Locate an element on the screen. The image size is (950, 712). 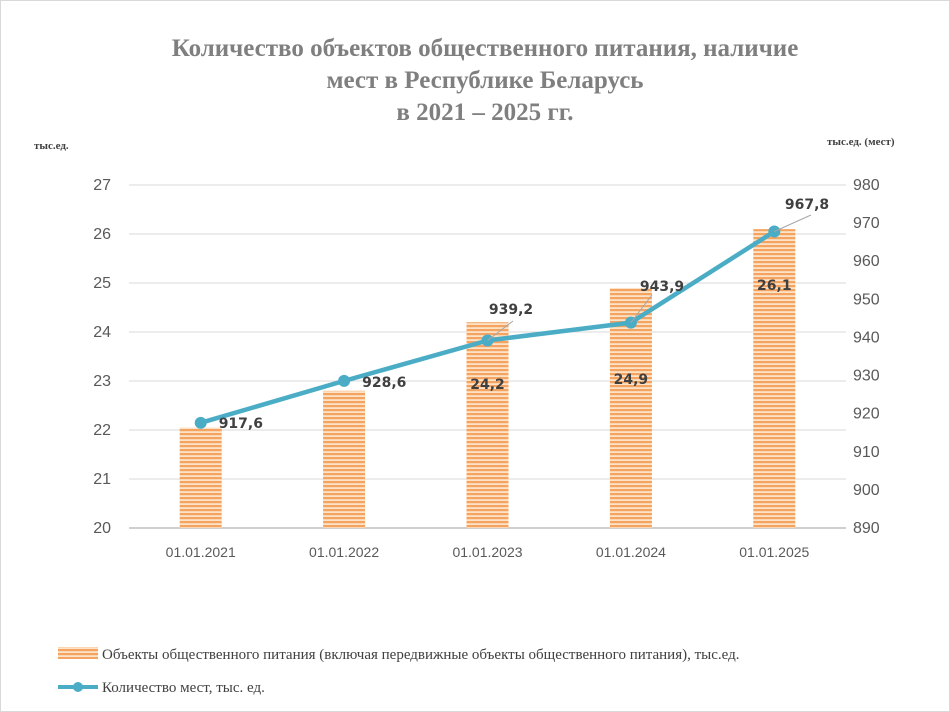
line-data-label: 939,2 is located at coordinates (511, 310).